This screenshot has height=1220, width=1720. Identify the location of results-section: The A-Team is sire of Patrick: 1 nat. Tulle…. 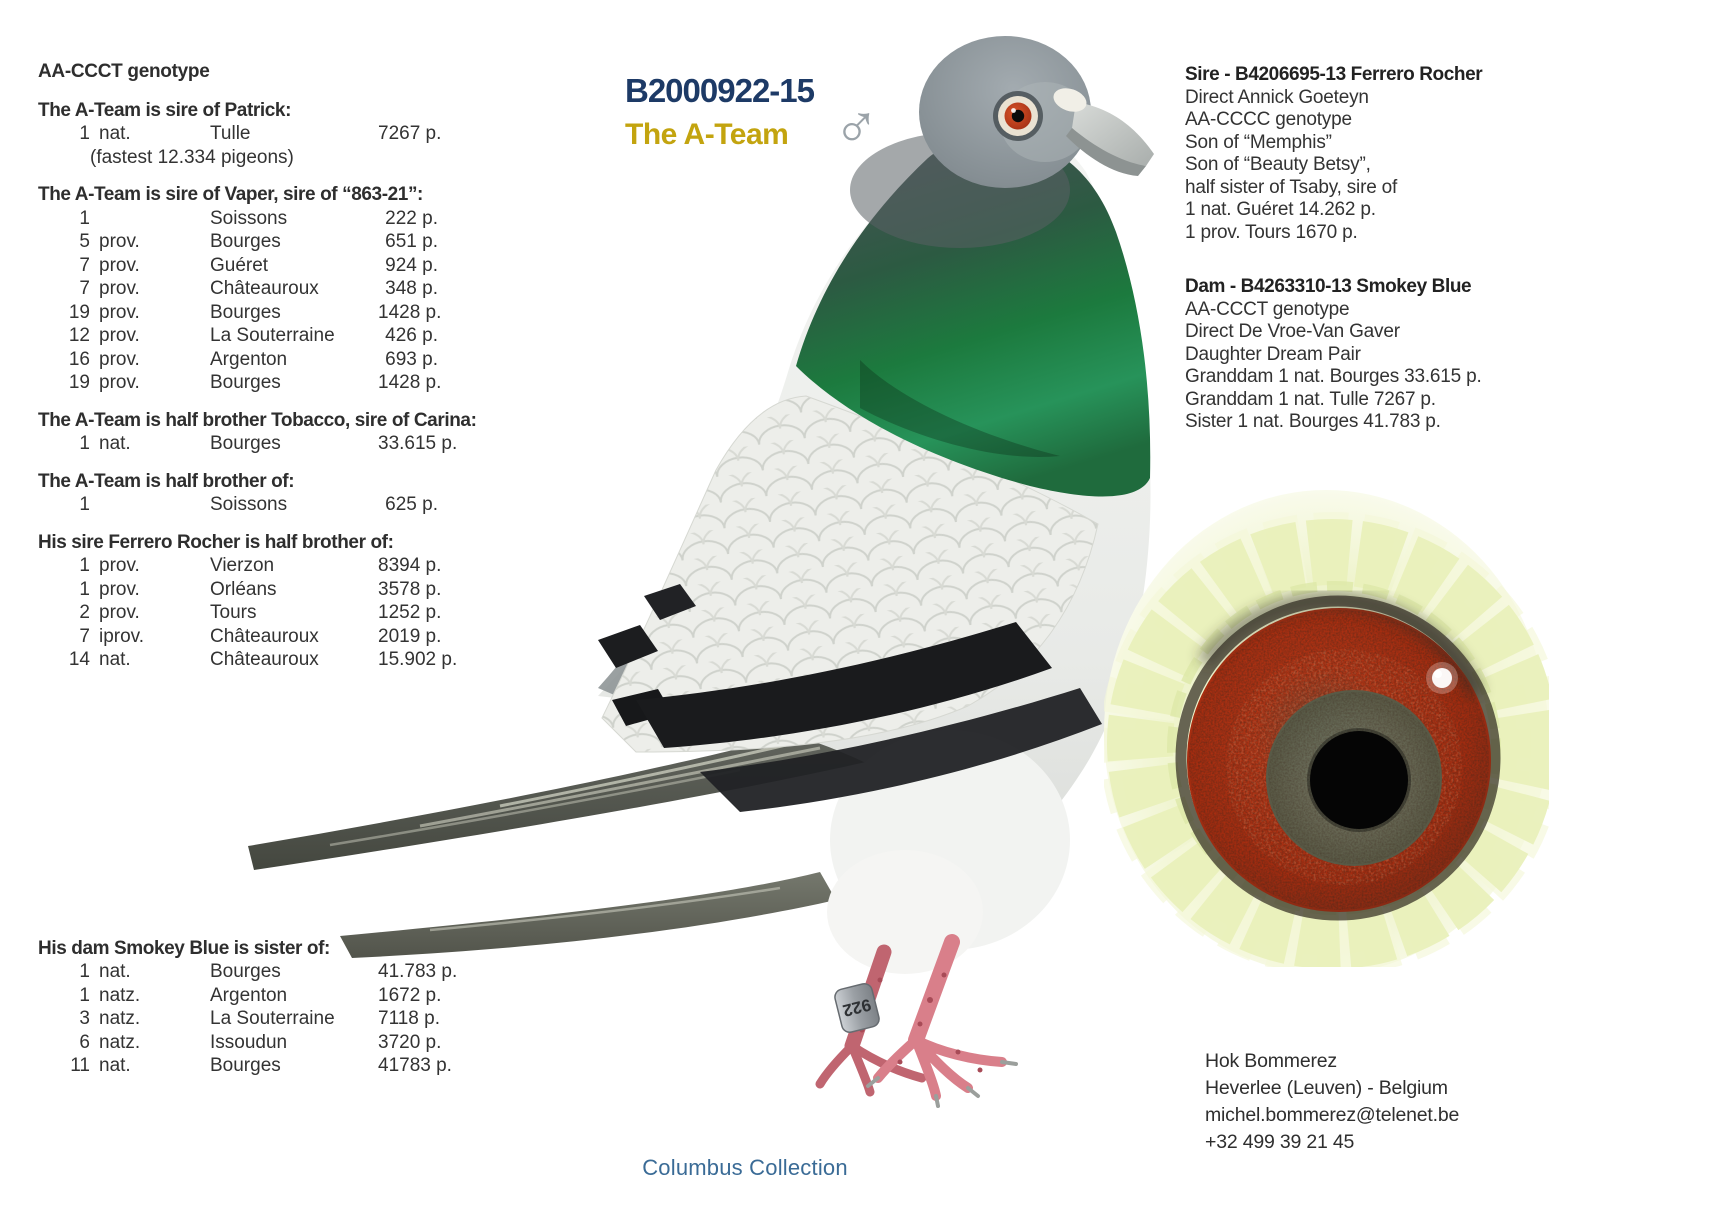
(268, 134).